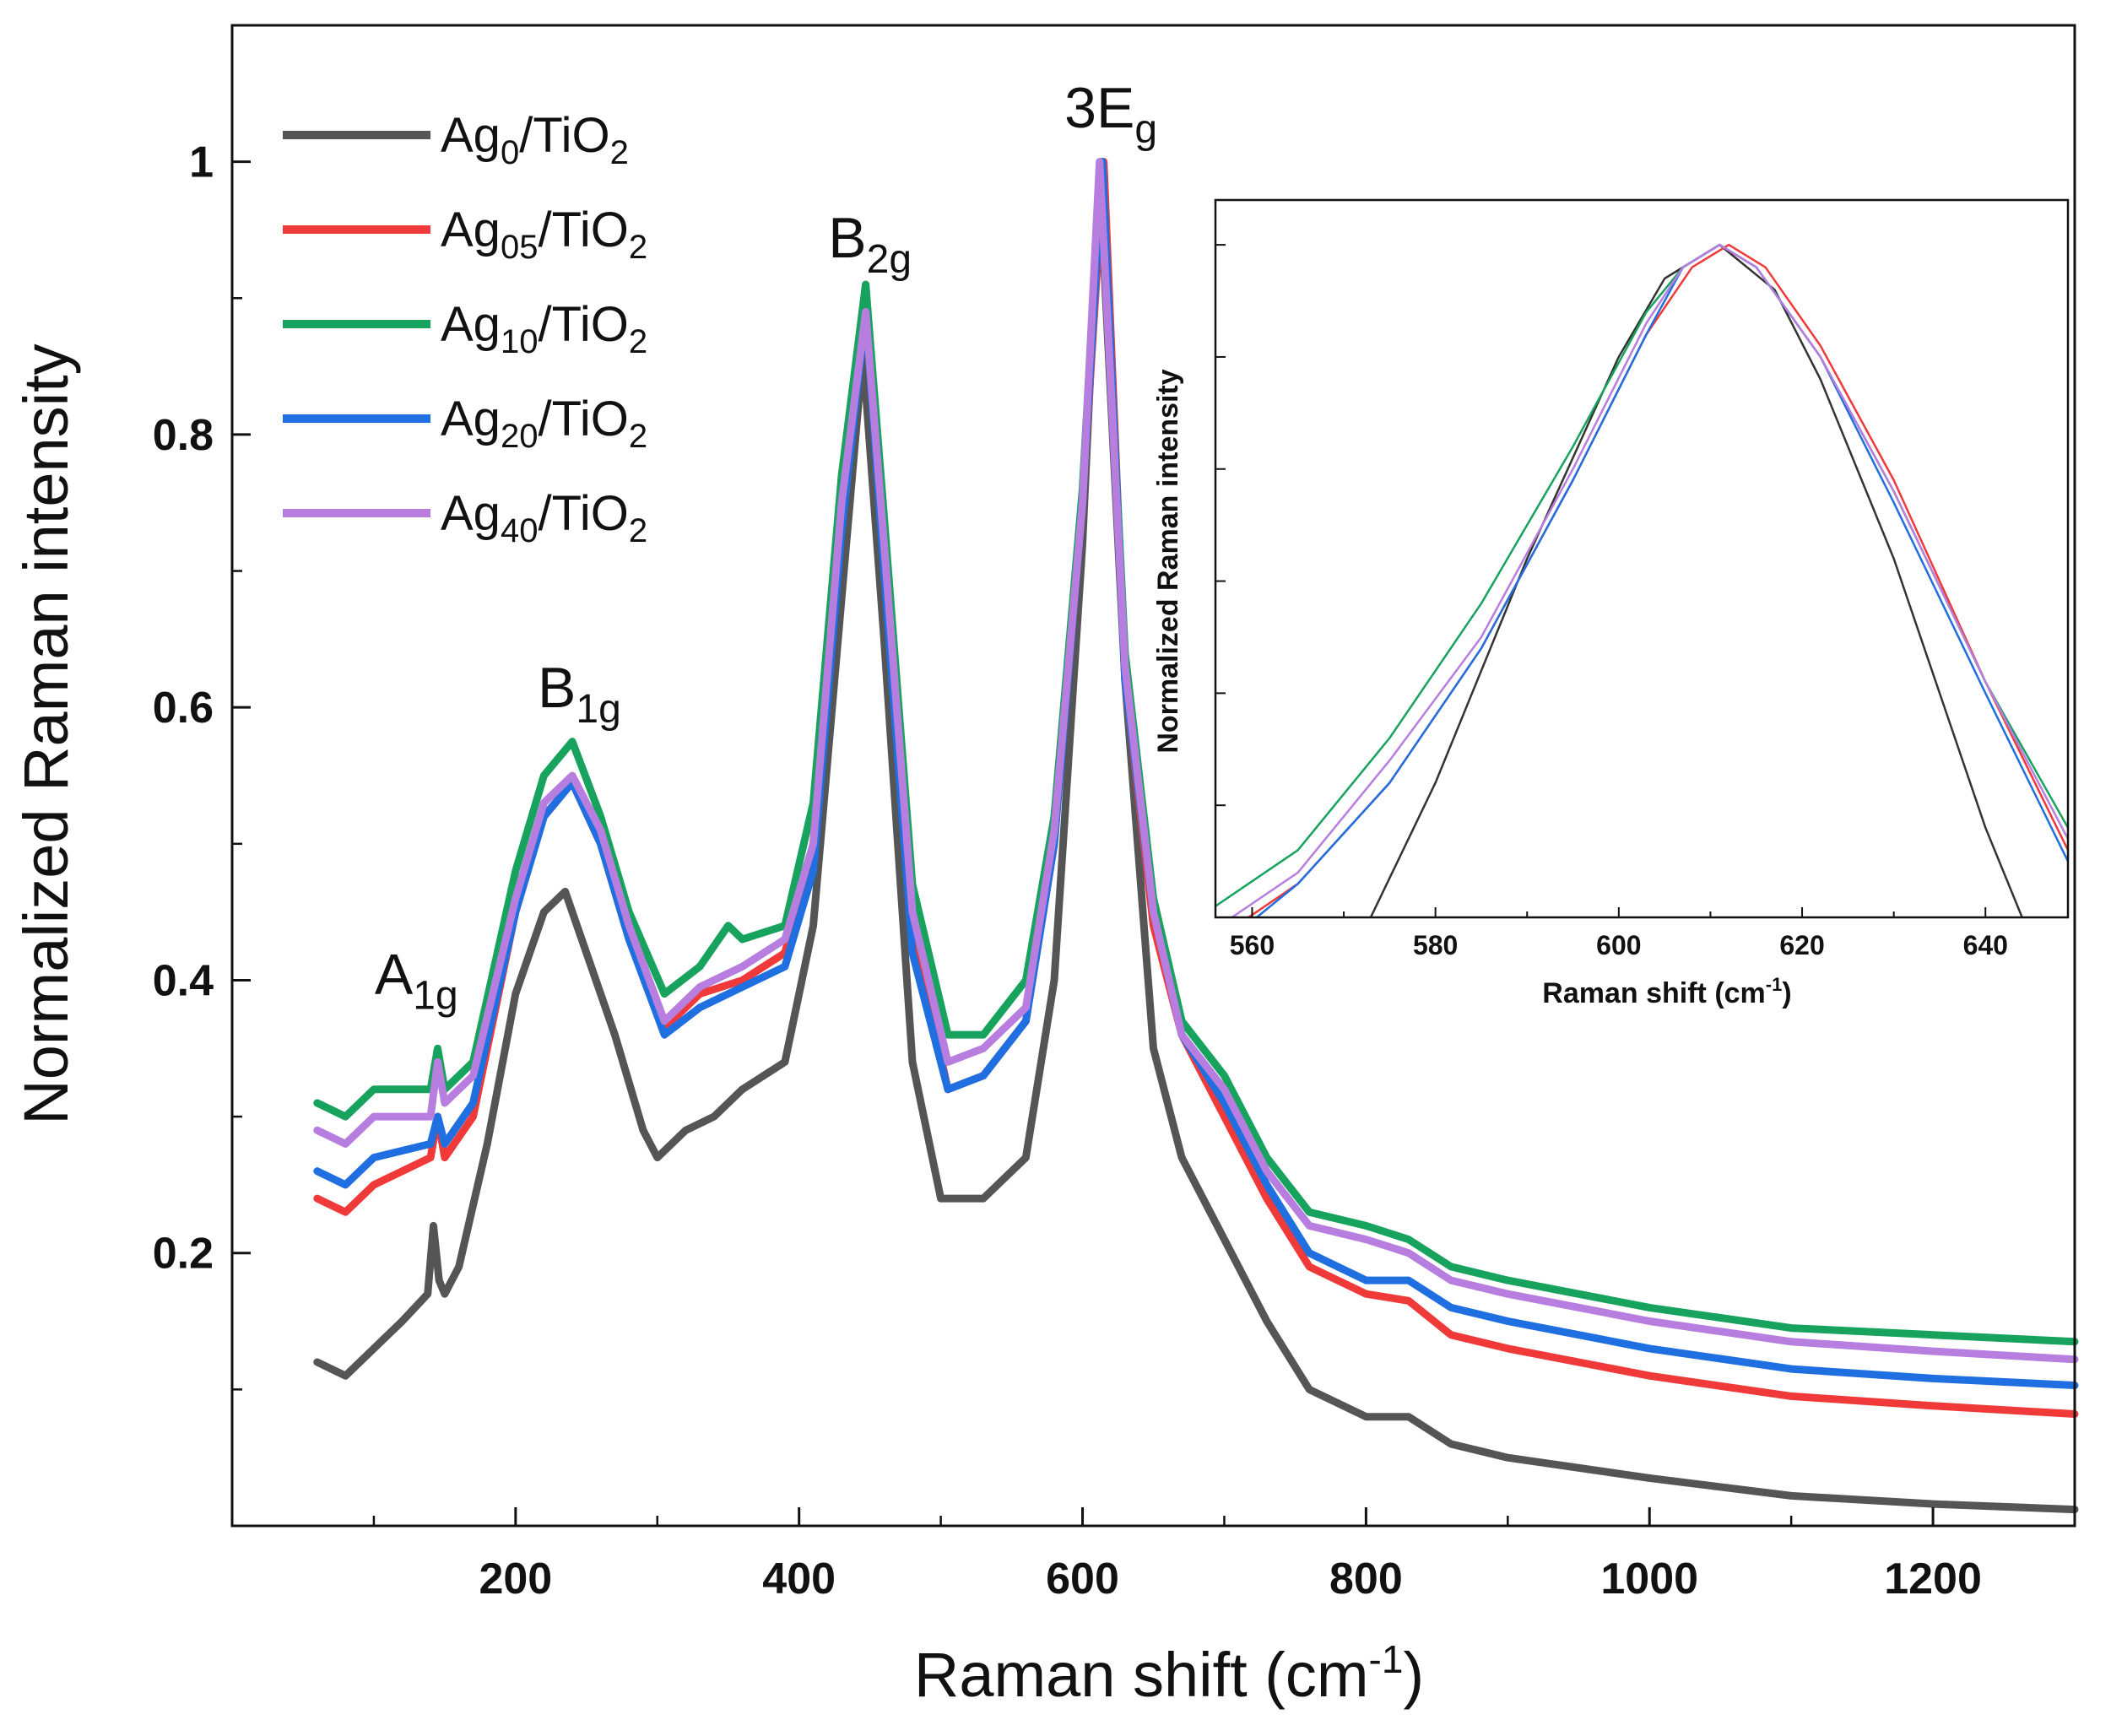  I want to click on inset-x-ticks: 560 580 600 620 640, so click(1619, 933).